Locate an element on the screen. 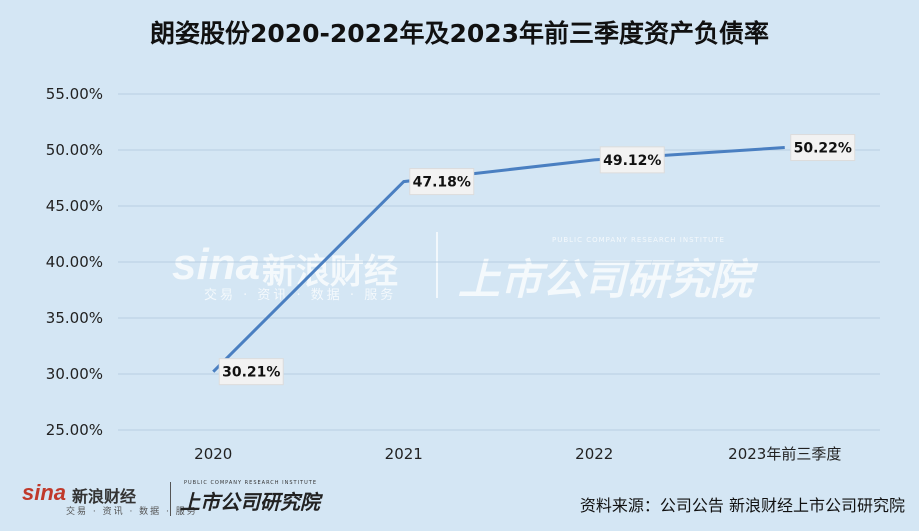 The width and height of the screenshot is (919, 531). institute-en-name: PUBLIC COMPANY RESEARCH INSTITUTE is located at coordinates (250, 483).